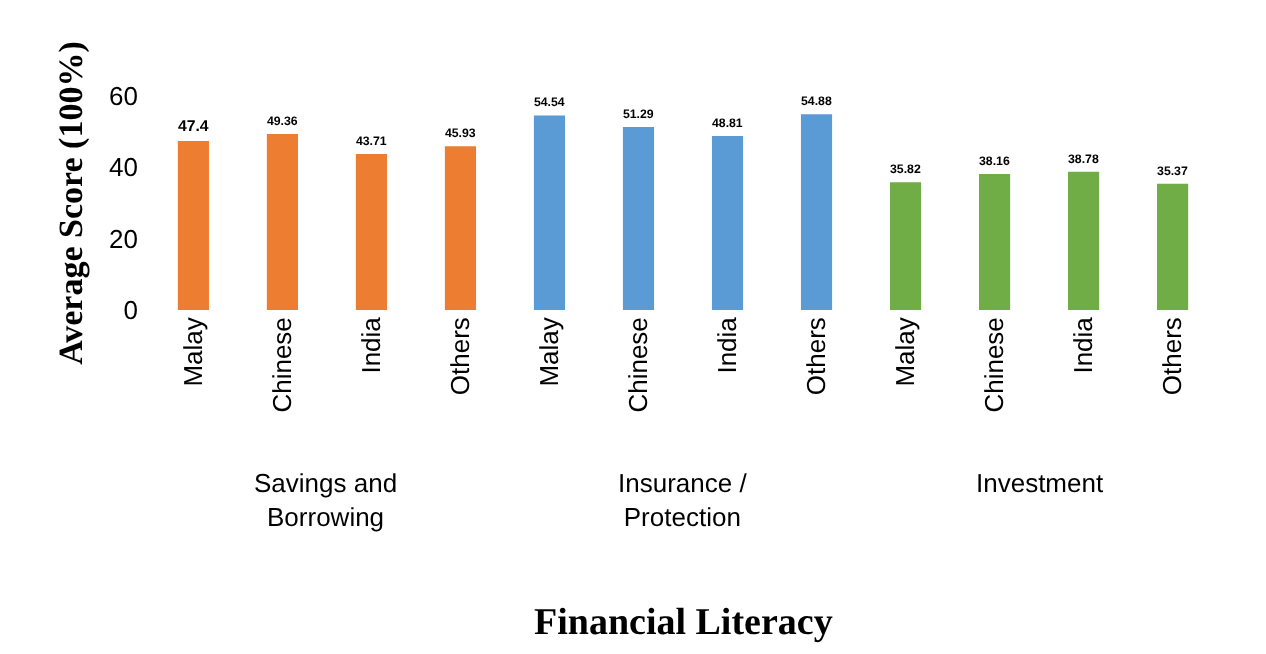 The height and width of the screenshot is (654, 1266). What do you see at coordinates (123, 238) in the screenshot?
I see `y-tick-label: 20` at bounding box center [123, 238].